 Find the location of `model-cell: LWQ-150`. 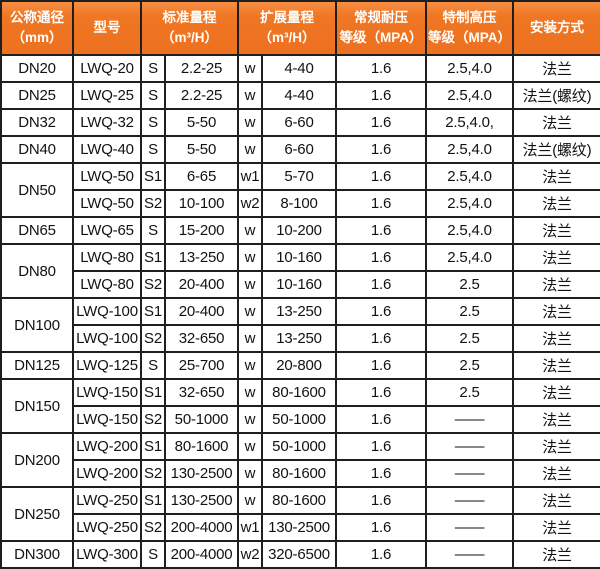

model-cell: LWQ-150 is located at coordinates (107, 419).